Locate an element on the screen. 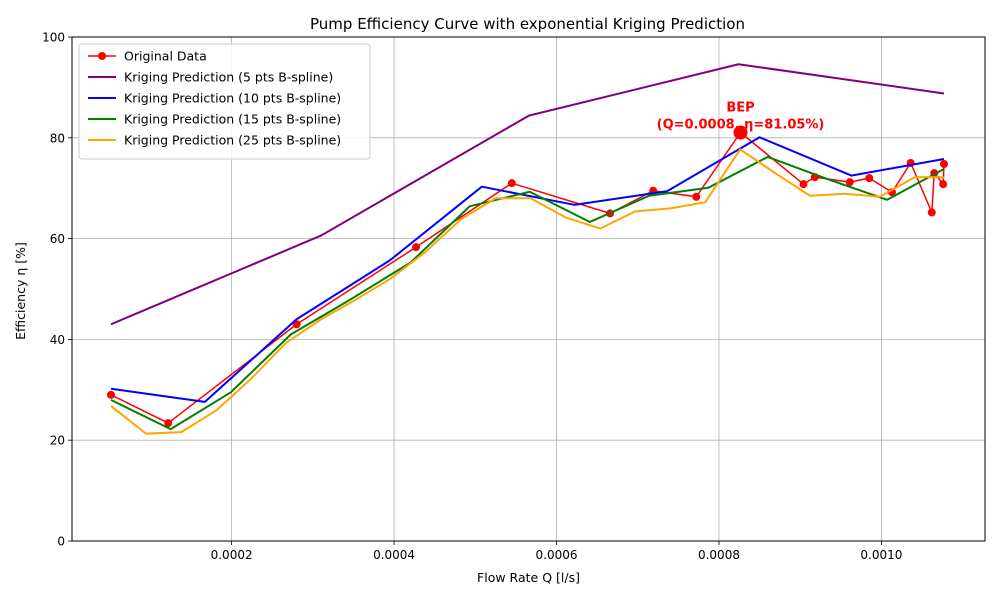  legend-marker is located at coordinates (102, 56).